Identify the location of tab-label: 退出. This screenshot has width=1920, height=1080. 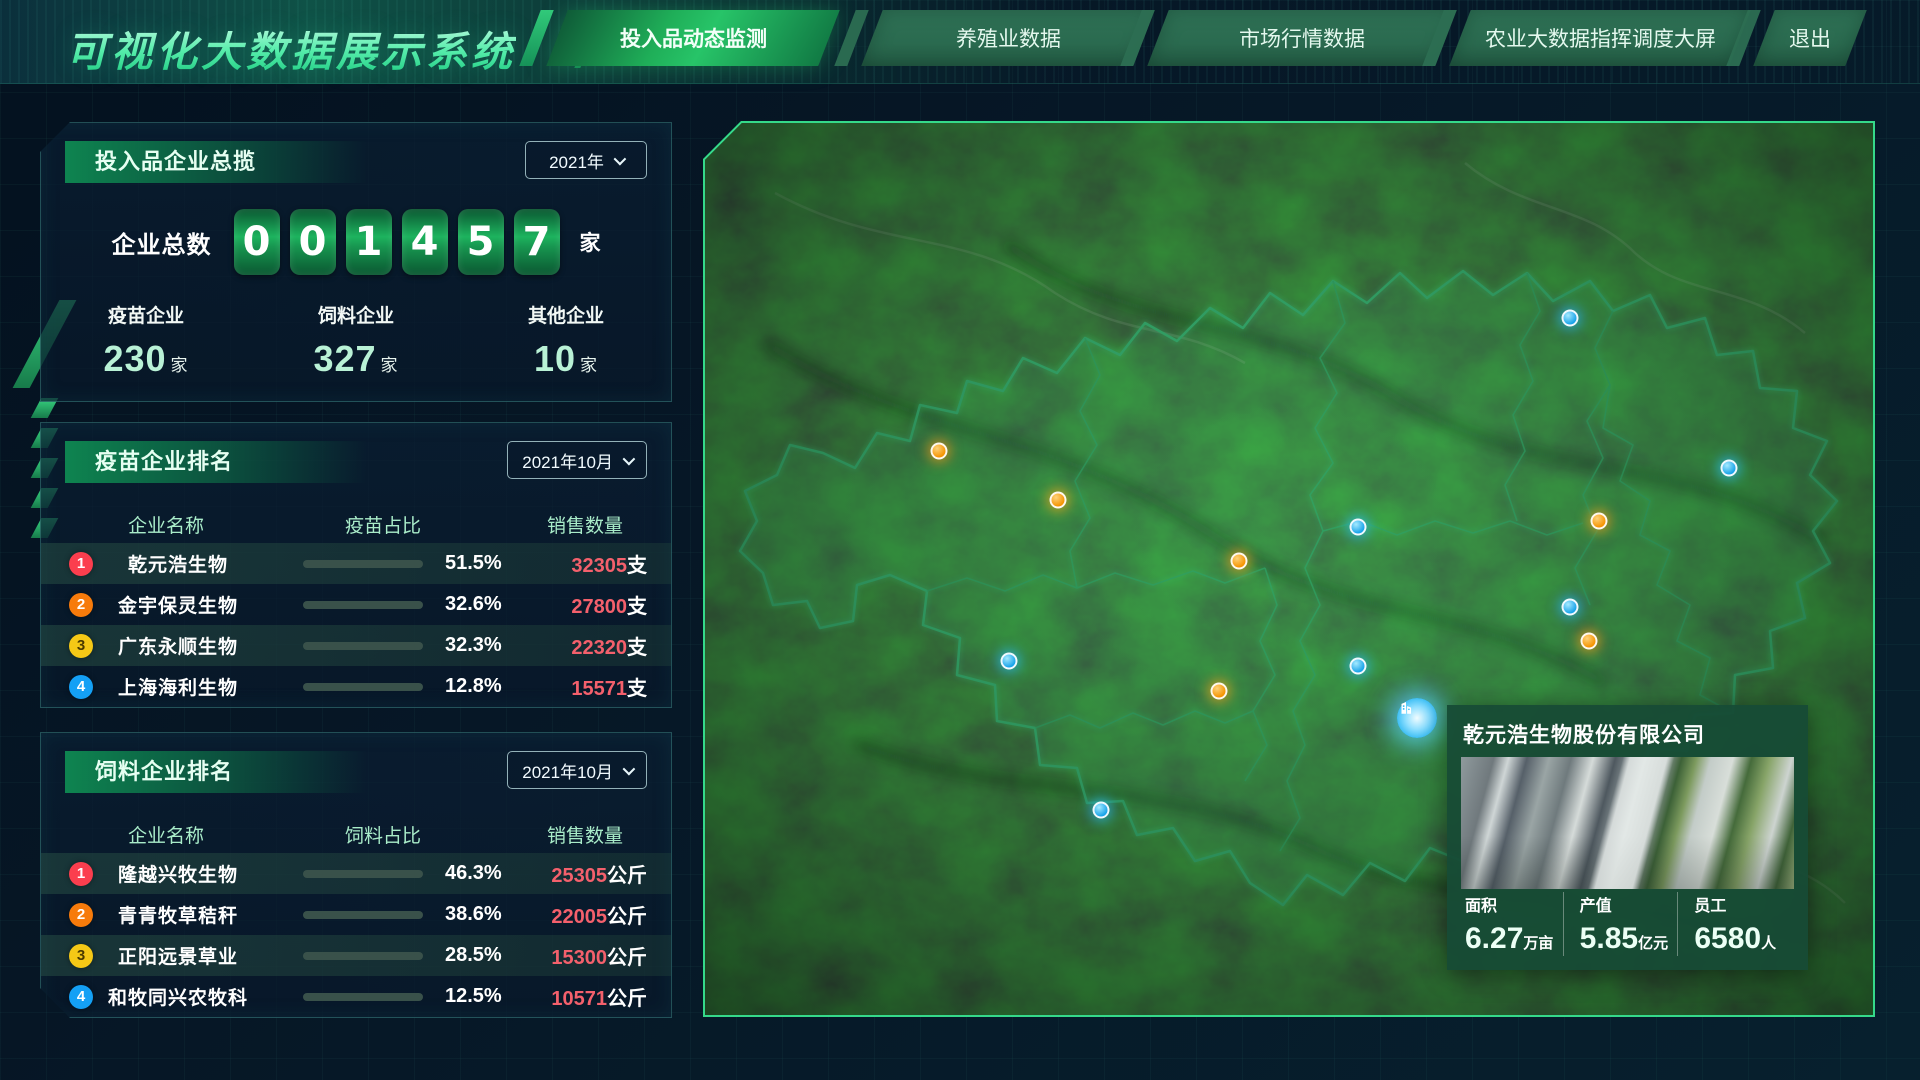
(1810, 39).